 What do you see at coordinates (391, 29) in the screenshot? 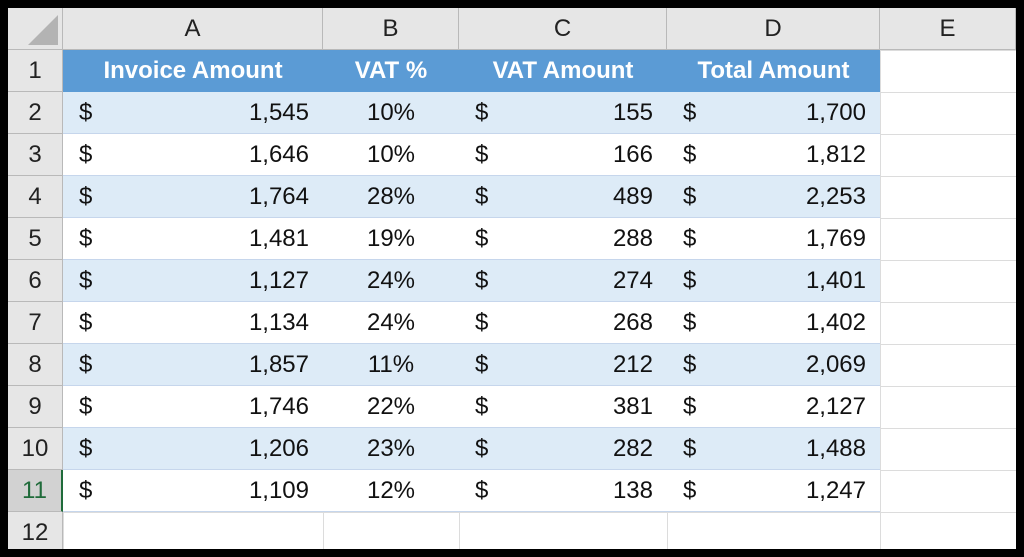
I see `column-header-b: B` at bounding box center [391, 29].